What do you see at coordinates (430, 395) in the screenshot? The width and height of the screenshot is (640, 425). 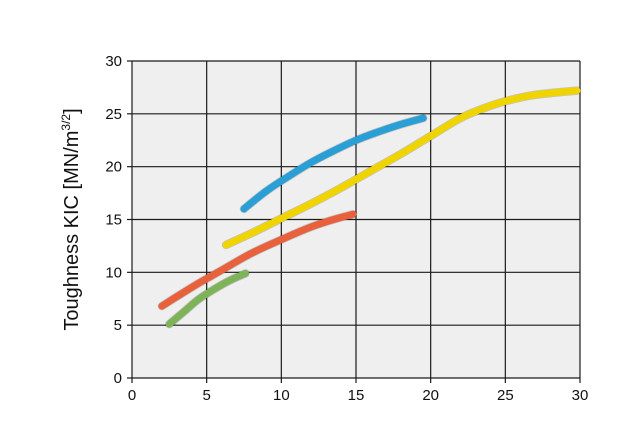 I see `x-tick-label: 20` at bounding box center [430, 395].